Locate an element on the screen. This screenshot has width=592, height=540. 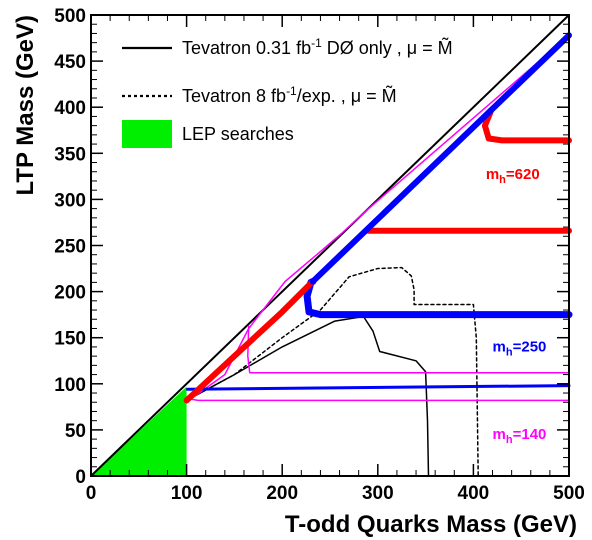
x-tick-label: 0 is located at coordinates (91, 493).